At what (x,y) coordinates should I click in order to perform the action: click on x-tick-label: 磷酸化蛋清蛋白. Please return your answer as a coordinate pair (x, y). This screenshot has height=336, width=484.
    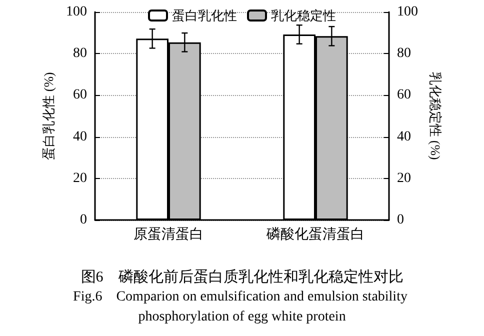
    Looking at the image, I should click on (315, 234).